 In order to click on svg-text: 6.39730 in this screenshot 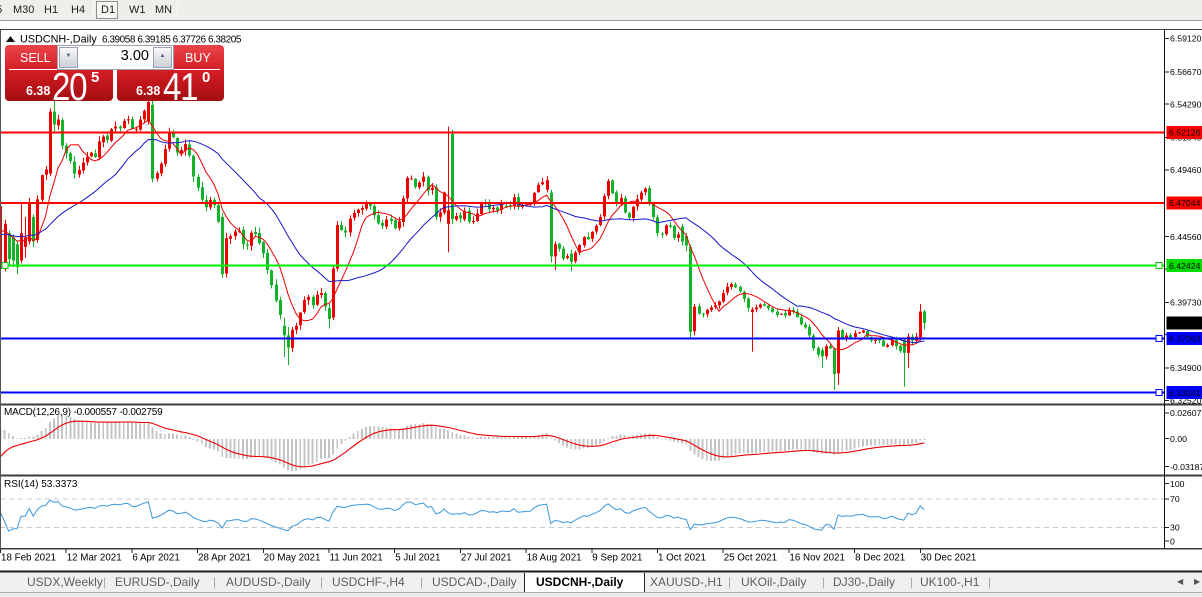, I will do `click(1186, 303)`.